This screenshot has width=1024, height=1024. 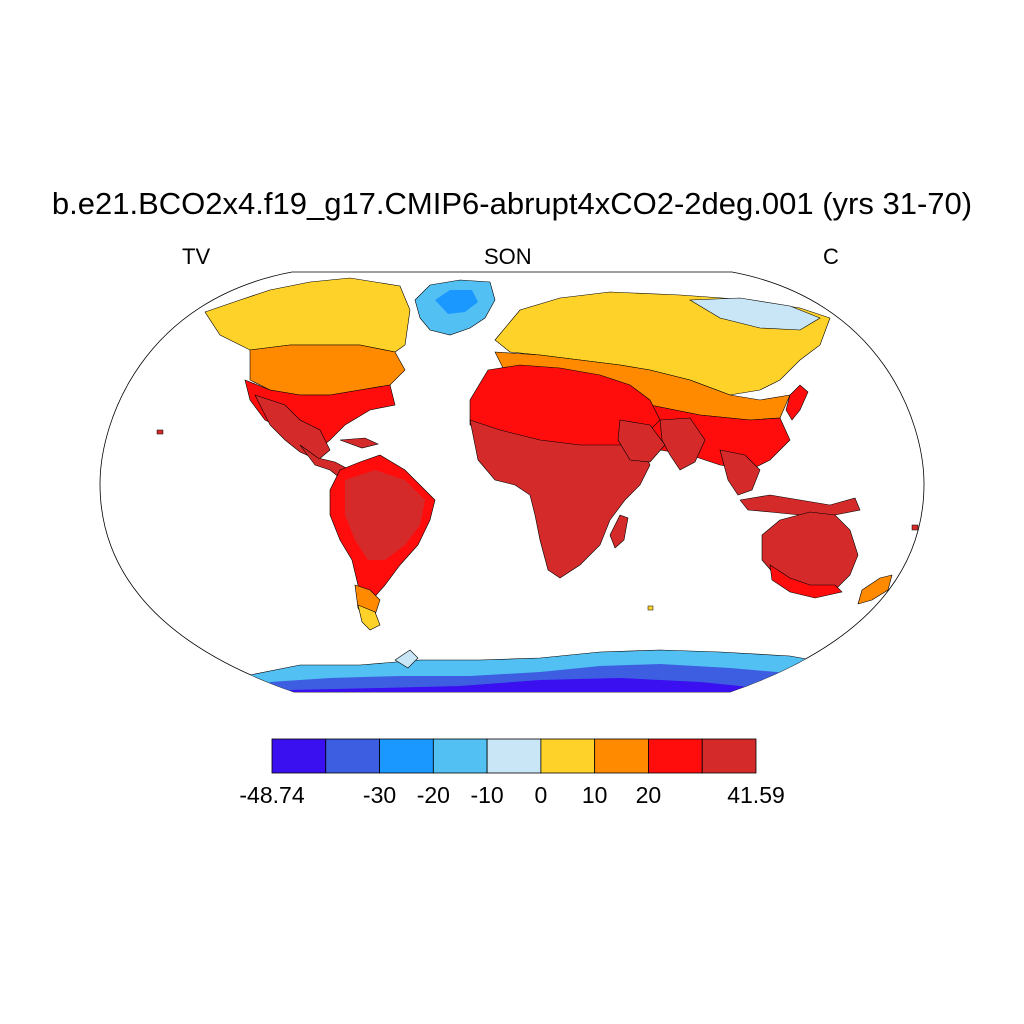 What do you see at coordinates (385, 515) in the screenshot?
I see `region-south-america-core` at bounding box center [385, 515].